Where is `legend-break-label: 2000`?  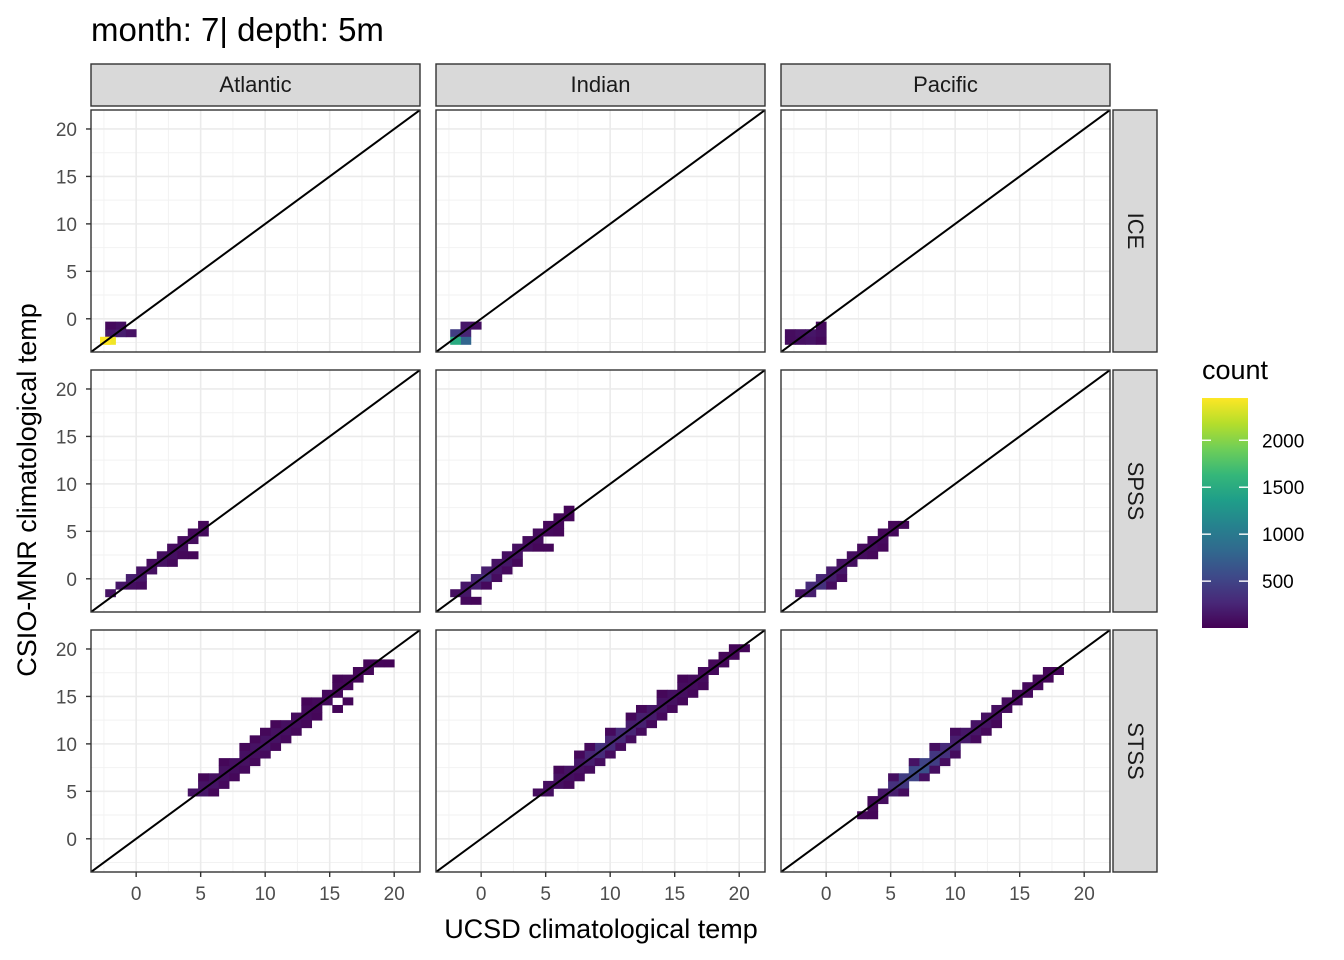
legend-break-label: 2000 is located at coordinates (1283, 441).